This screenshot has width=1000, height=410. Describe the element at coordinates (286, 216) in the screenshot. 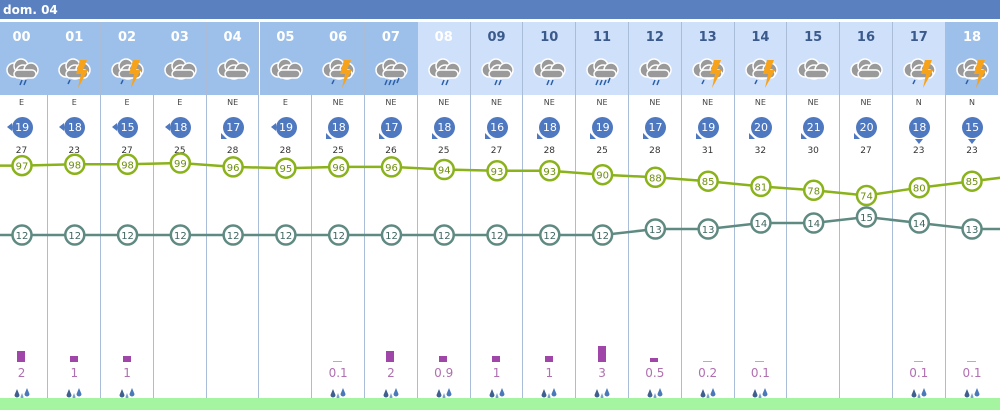

I see `hour-column: 05 E 19 28` at that location.